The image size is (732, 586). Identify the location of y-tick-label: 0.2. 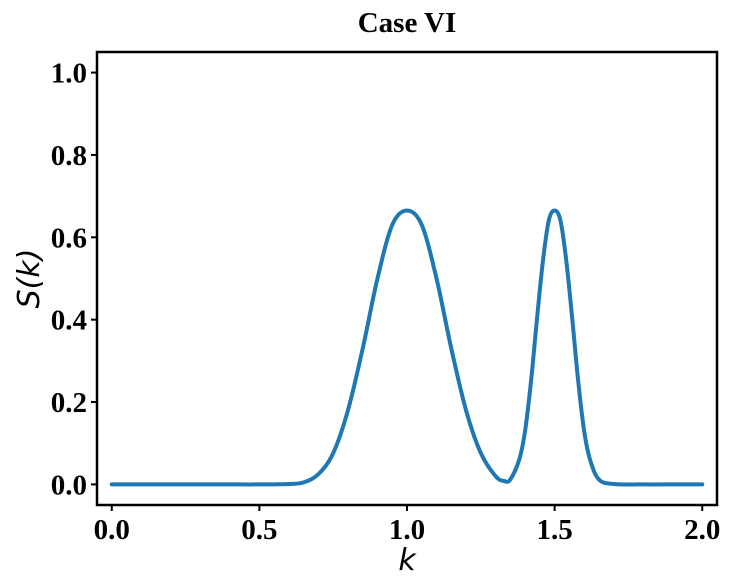
(69, 403).